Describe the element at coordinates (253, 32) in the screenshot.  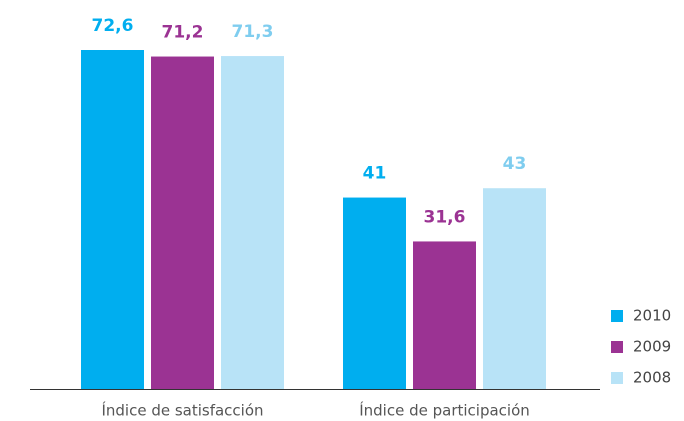
I see `value-label: 71,3` at that location.